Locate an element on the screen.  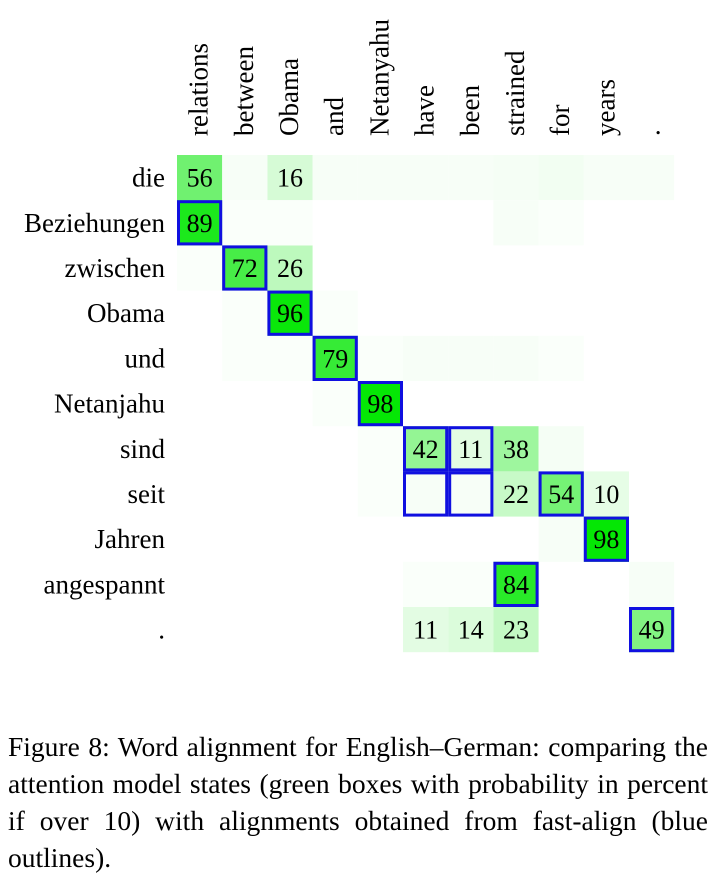
column-label: years is located at coordinates (605, 107).